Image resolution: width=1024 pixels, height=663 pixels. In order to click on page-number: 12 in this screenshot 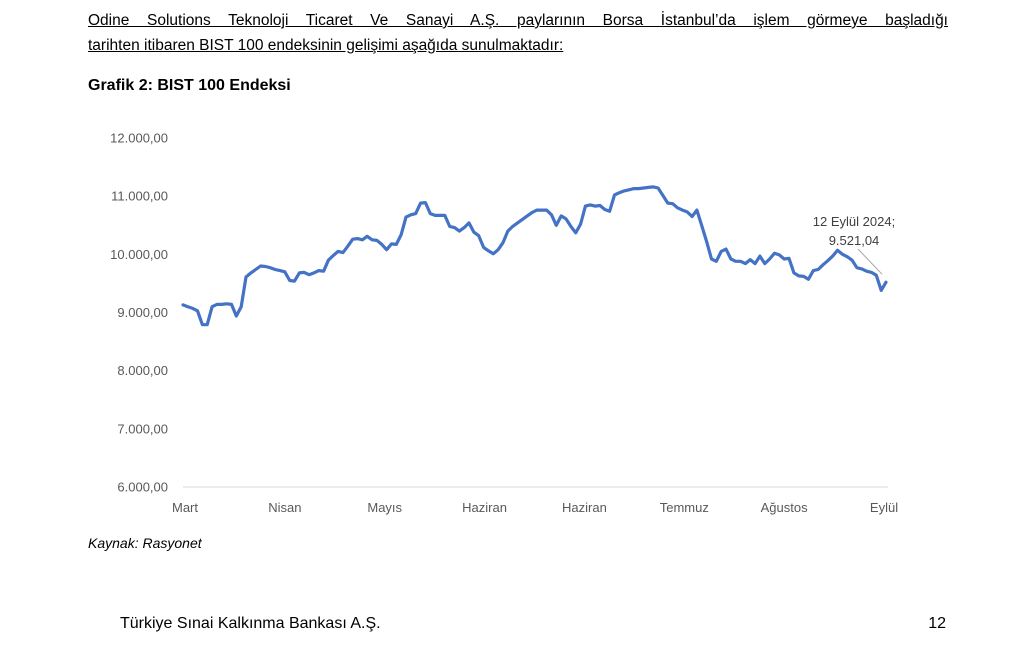, I will do `click(937, 623)`.